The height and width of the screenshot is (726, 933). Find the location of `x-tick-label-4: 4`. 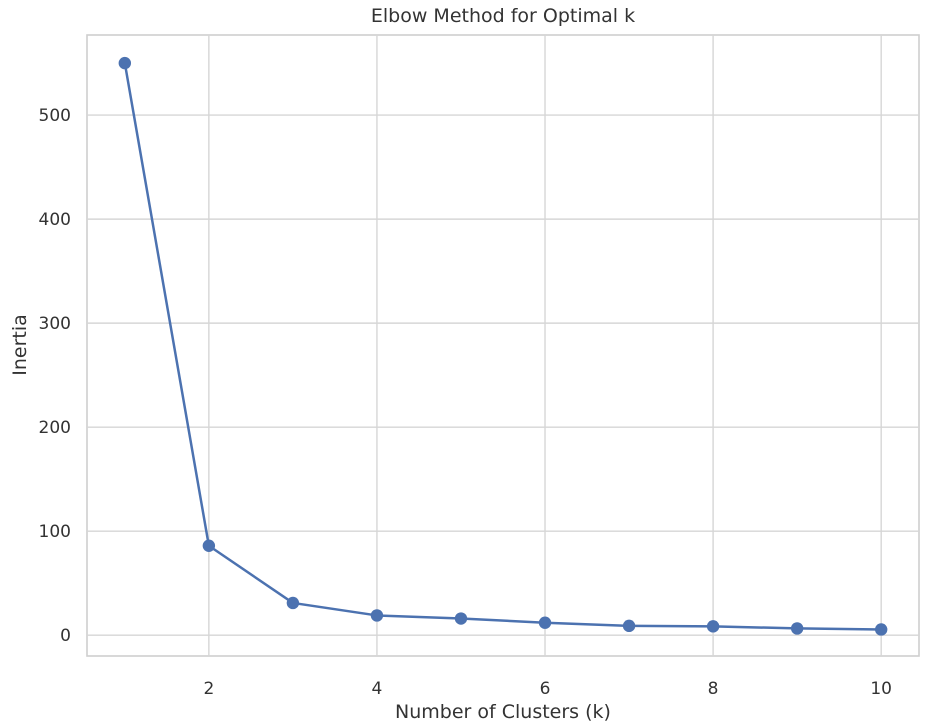

x-tick-label-4: 4 is located at coordinates (377, 689).